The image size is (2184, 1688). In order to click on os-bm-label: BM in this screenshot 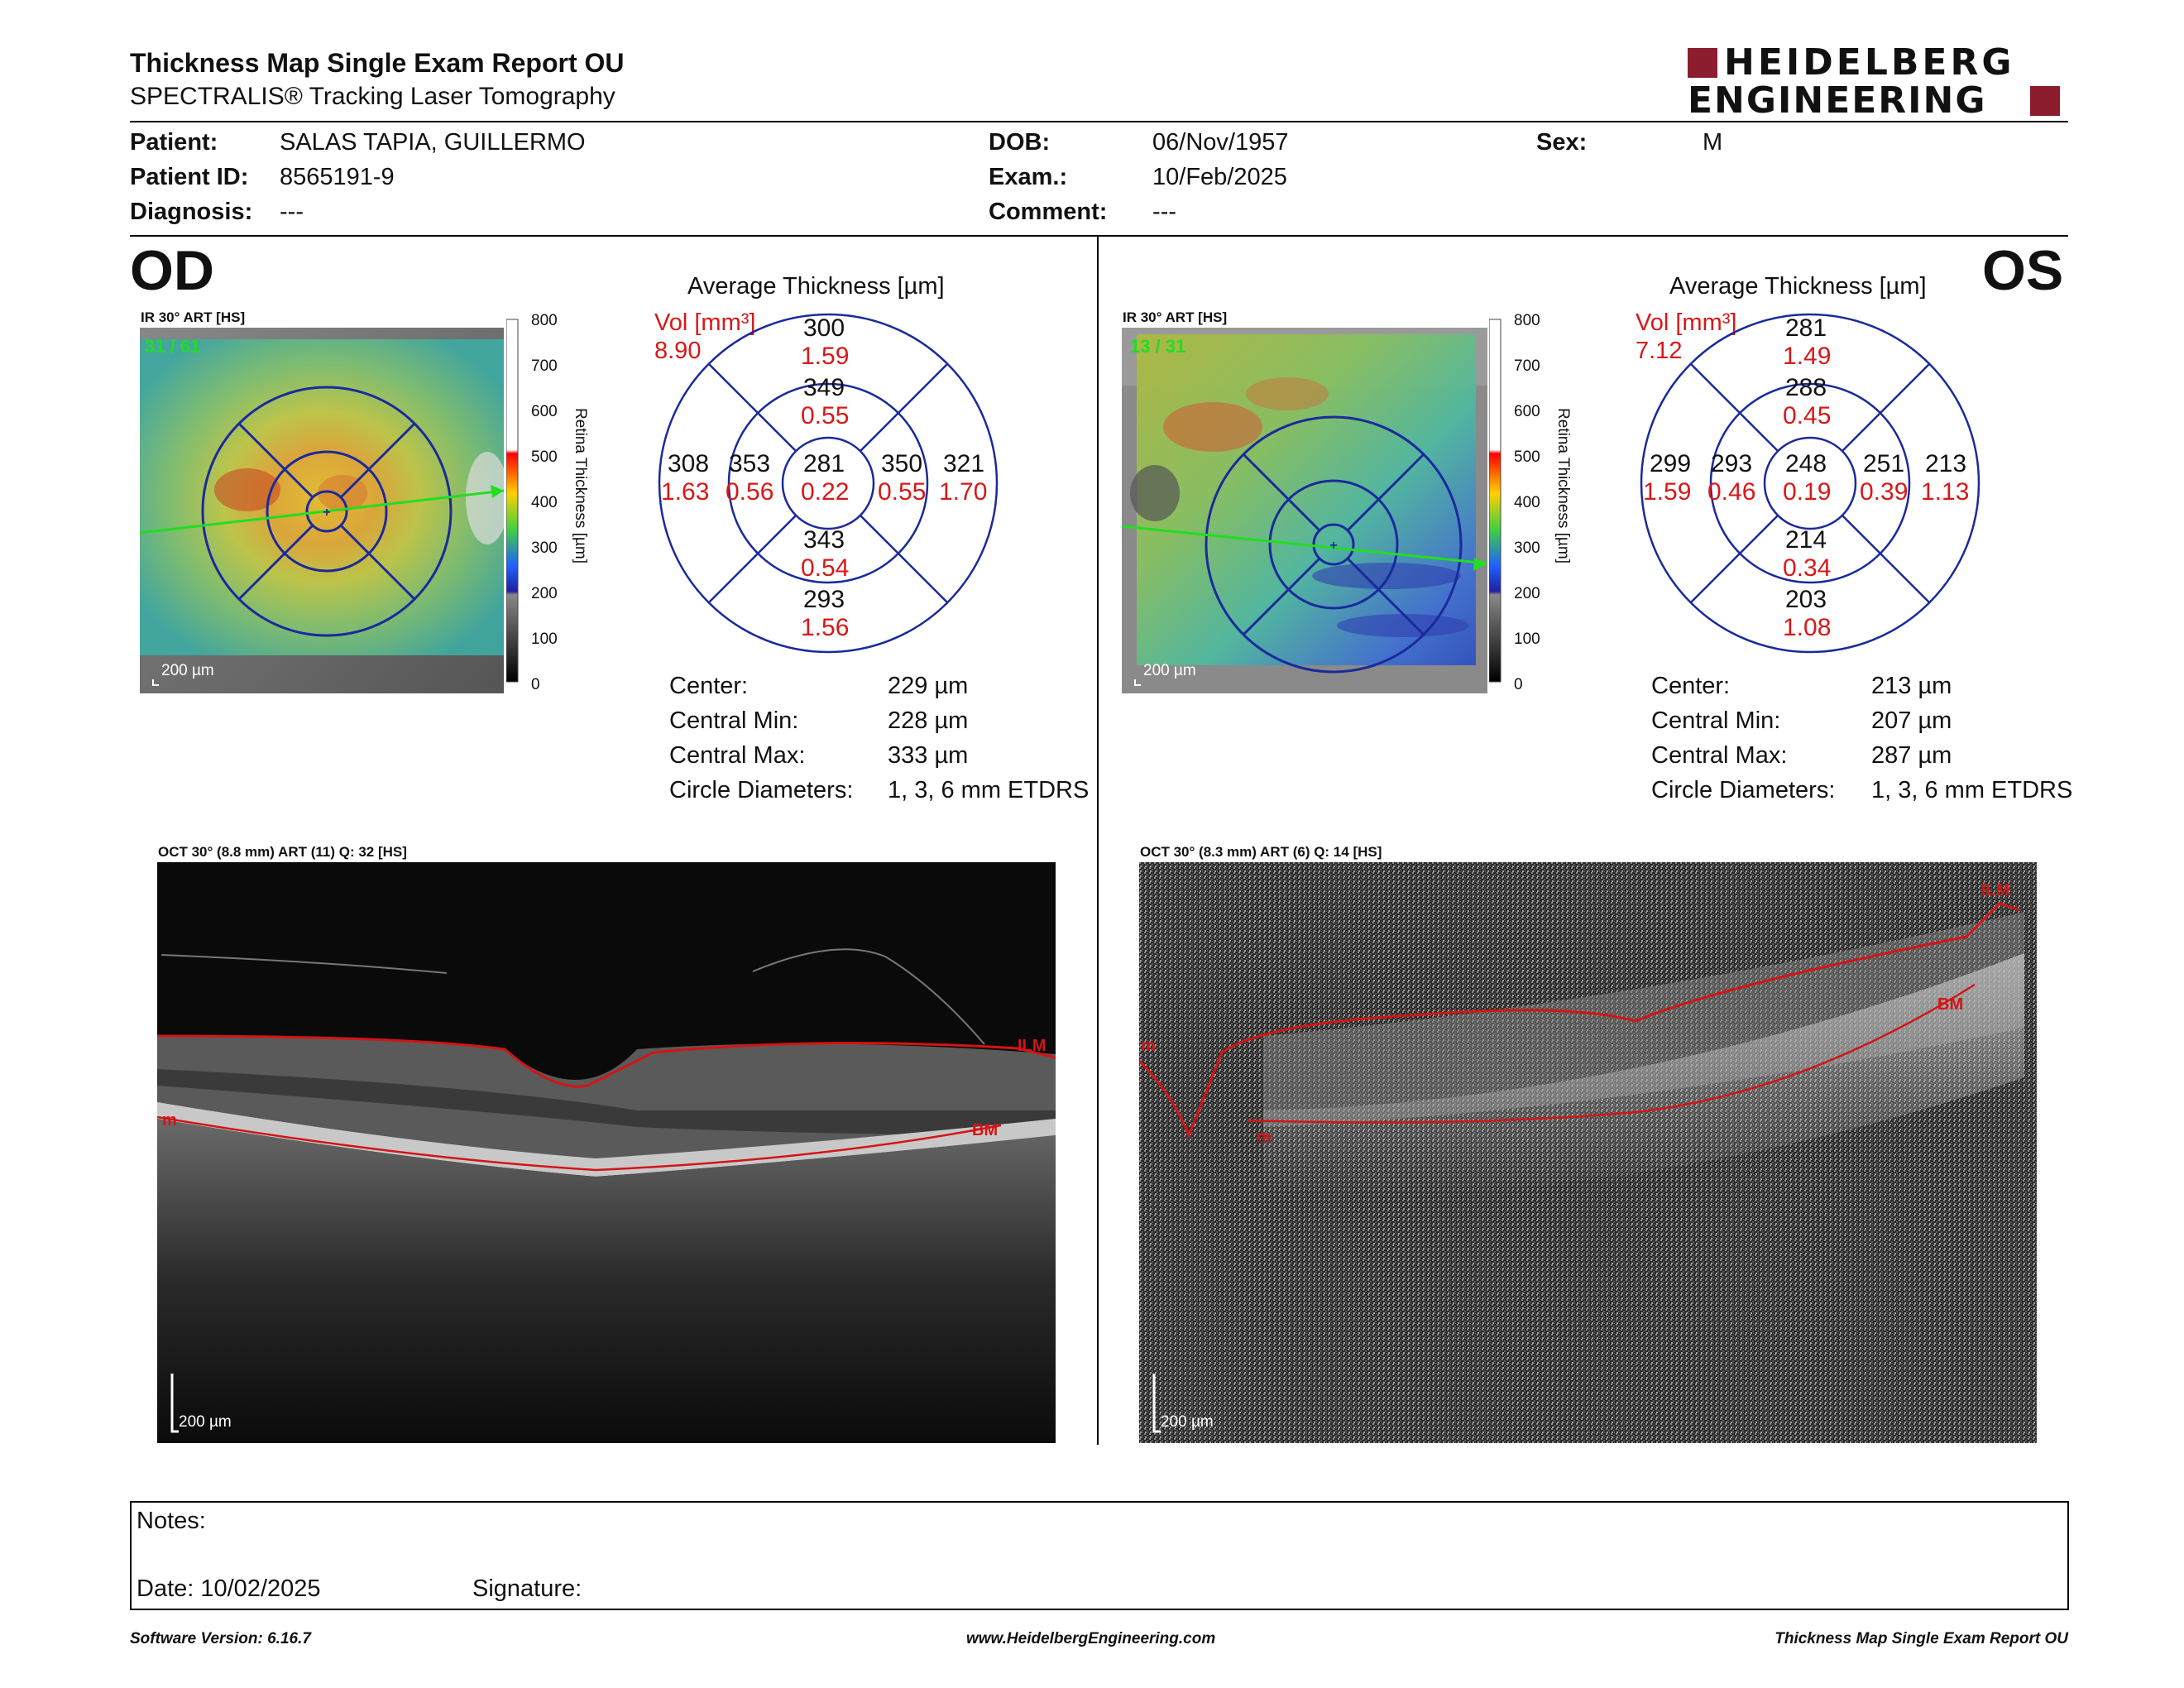, I will do `click(1950, 1004)`.